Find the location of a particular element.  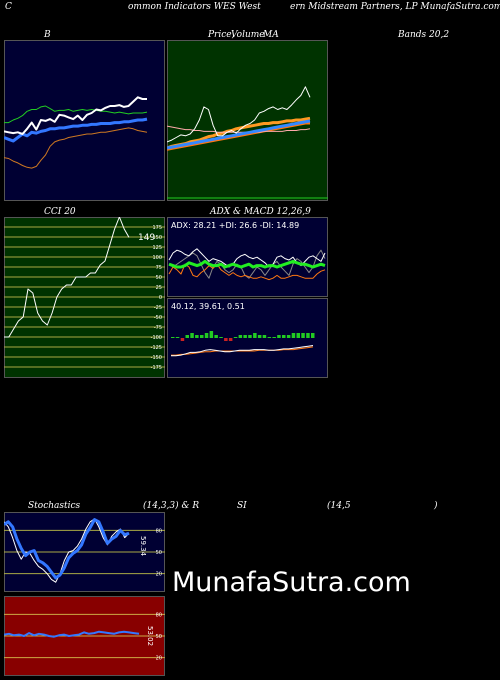

price-title-b: Volume is located at coordinates (248, 35).